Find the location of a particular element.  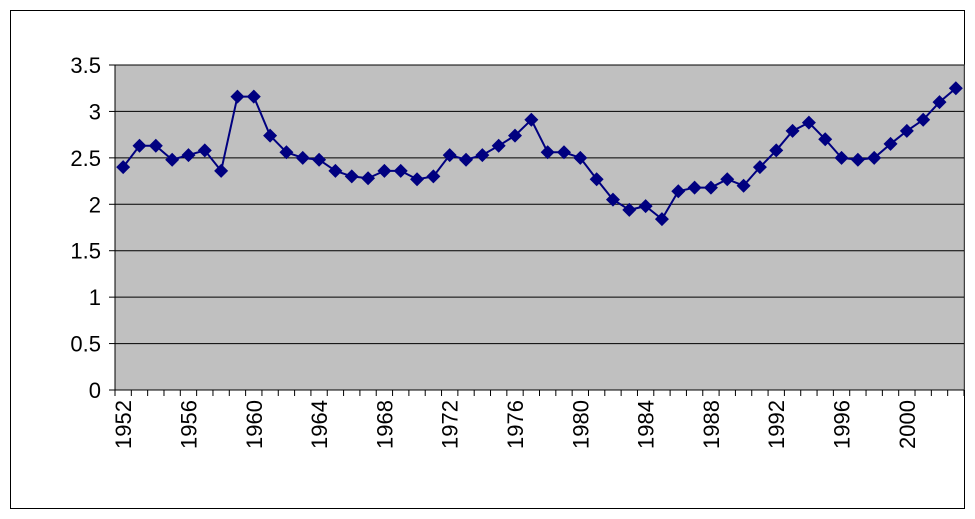

y-tick-label: 2.5 is located at coordinates (85, 158).